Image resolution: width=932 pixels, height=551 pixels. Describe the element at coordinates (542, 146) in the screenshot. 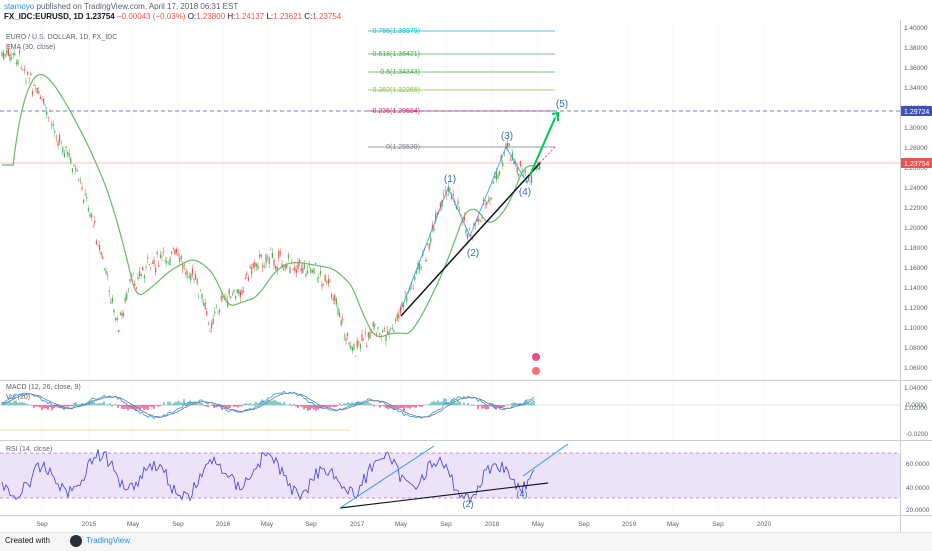

I see `projection-arrow` at that location.